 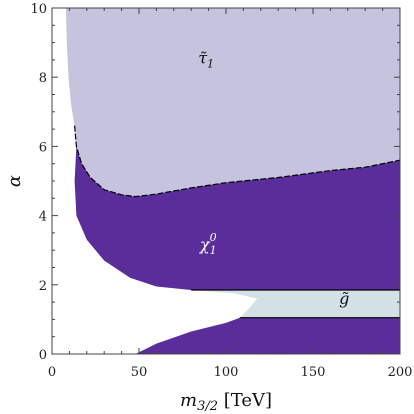 What do you see at coordinates (188, 400) in the screenshot?
I see `x-axis-title-main: m` at bounding box center [188, 400].